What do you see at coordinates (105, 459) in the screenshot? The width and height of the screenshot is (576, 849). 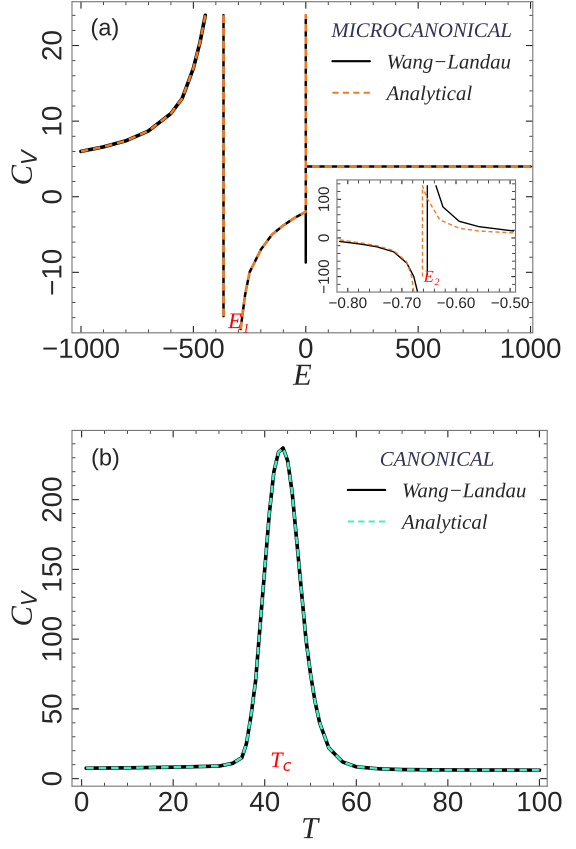 I see `annotation: (b)` at bounding box center [105, 459].